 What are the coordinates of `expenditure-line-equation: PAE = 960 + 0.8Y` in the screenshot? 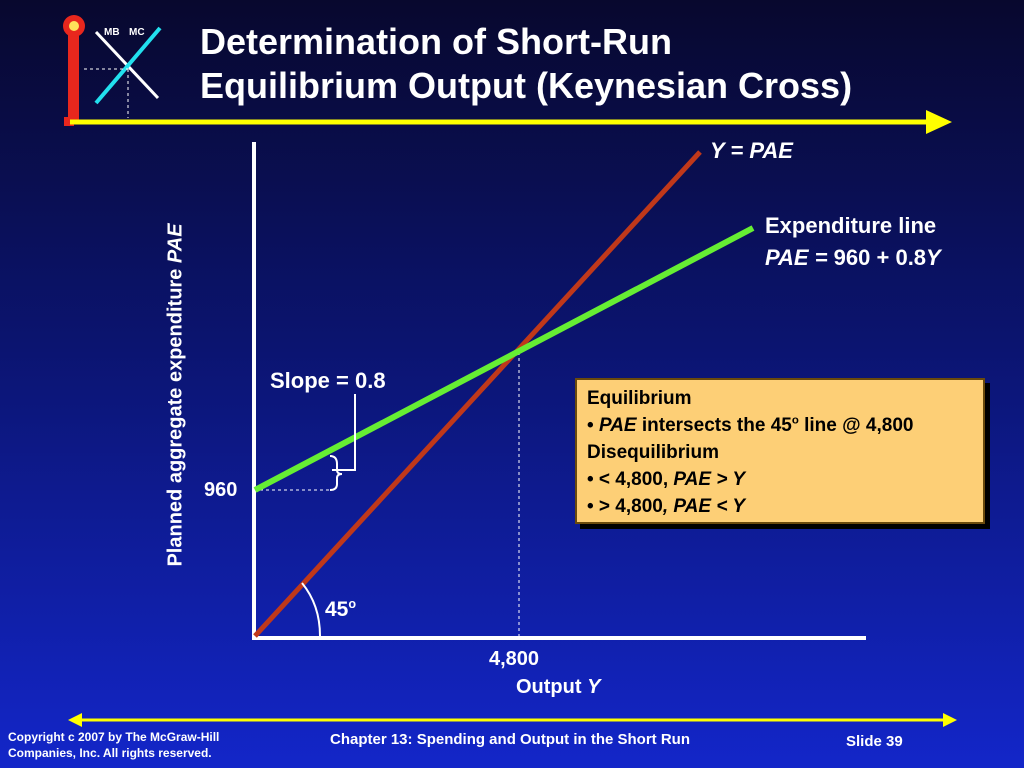 It's located at (853, 258).